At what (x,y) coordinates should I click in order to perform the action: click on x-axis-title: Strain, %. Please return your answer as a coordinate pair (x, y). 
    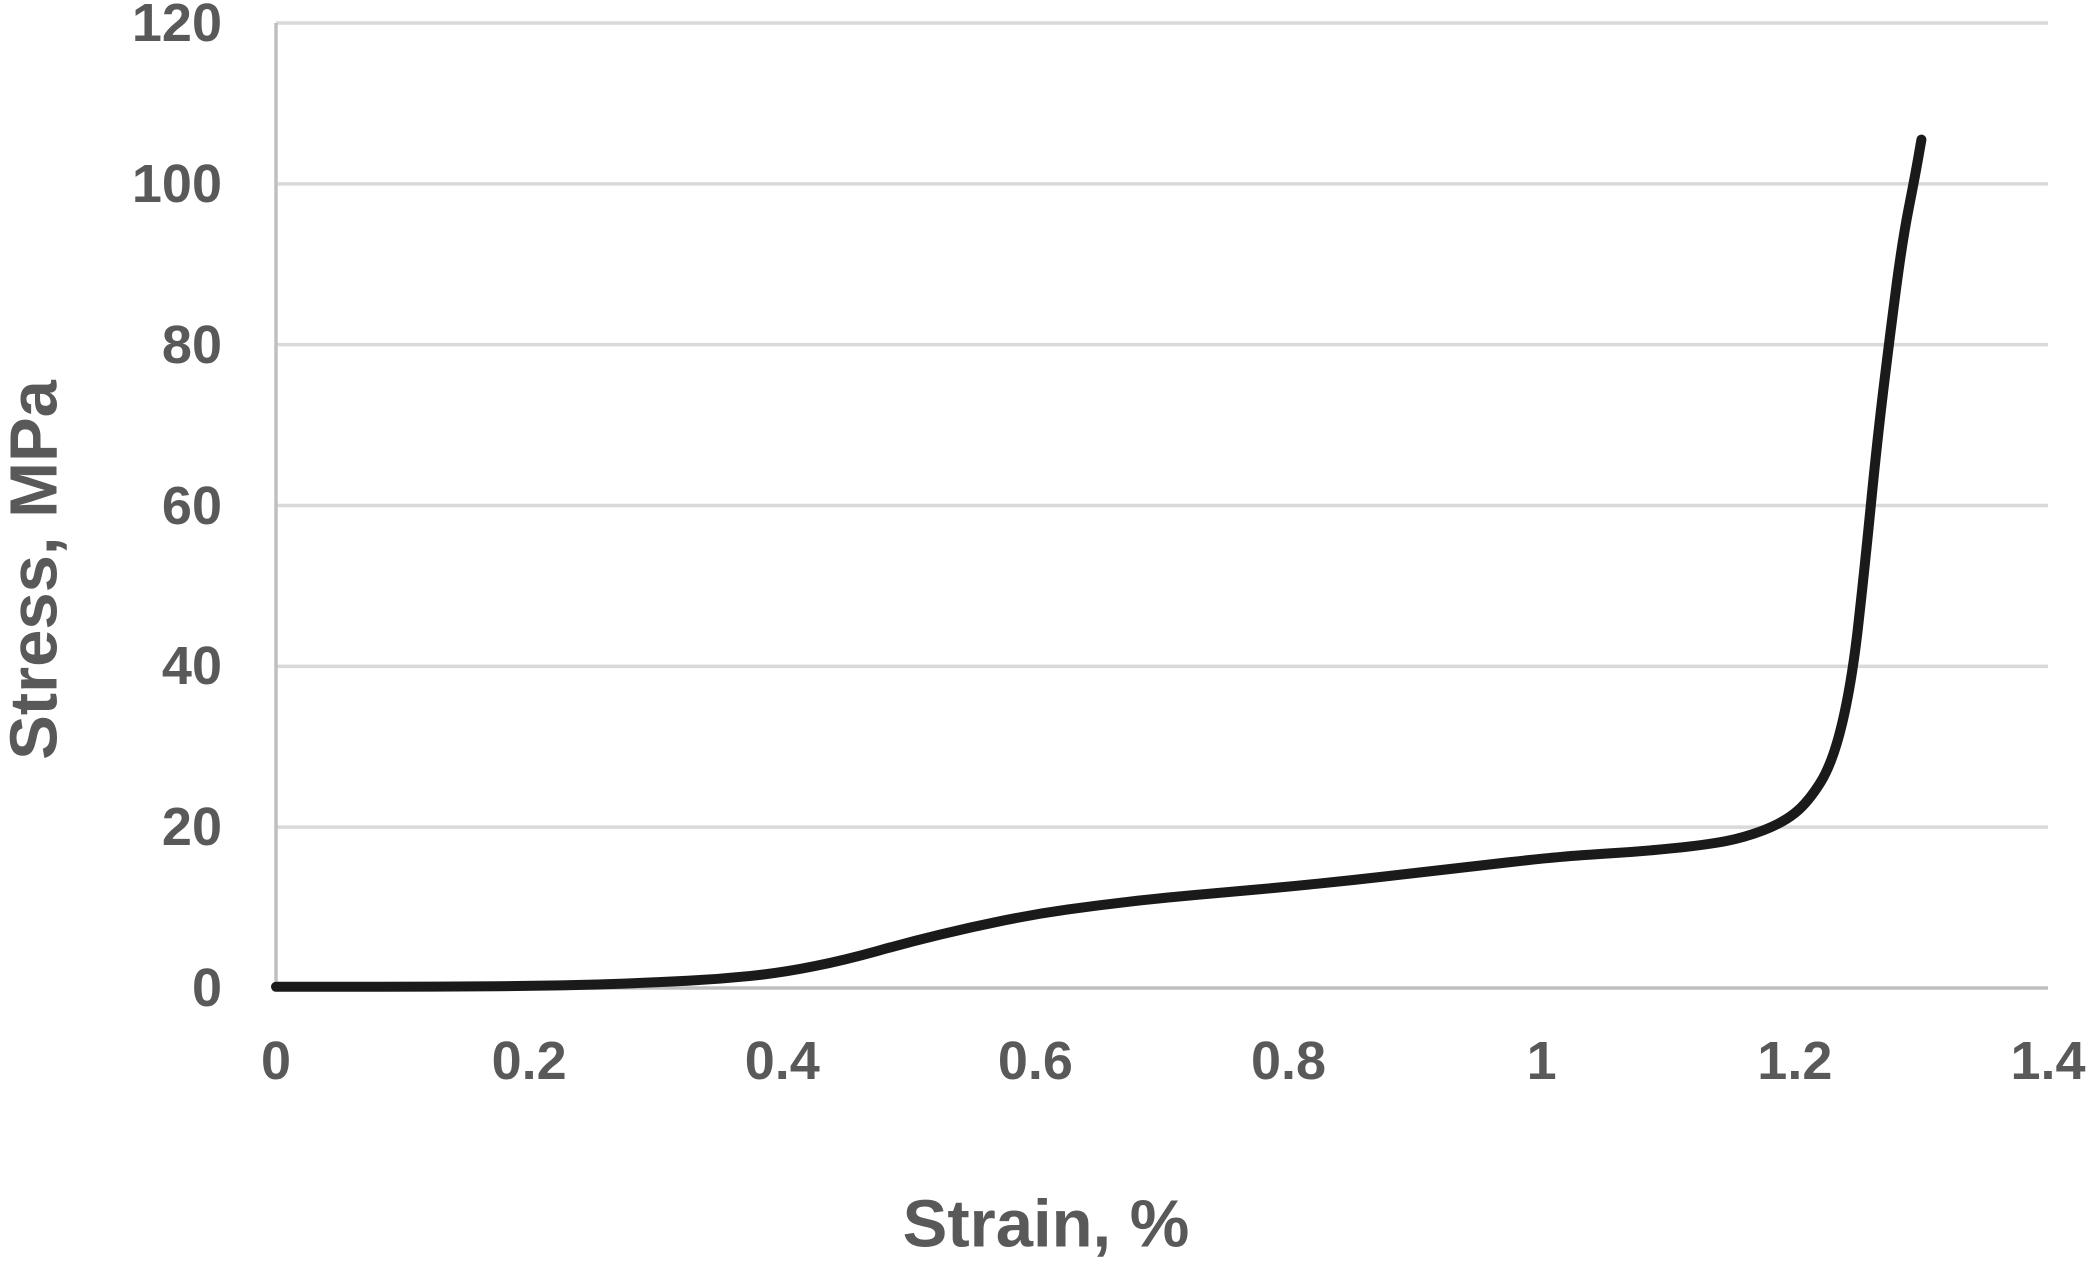
    Looking at the image, I should click on (1046, 1224).